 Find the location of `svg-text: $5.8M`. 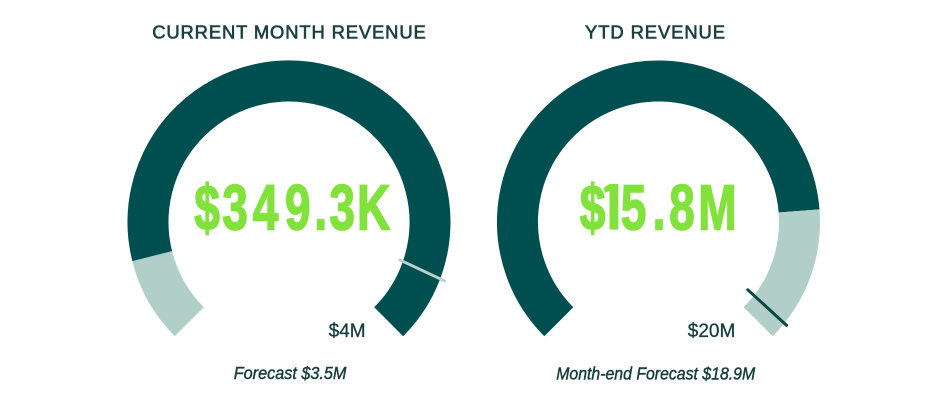

svg-text: $5.8M is located at coordinates (658, 207).